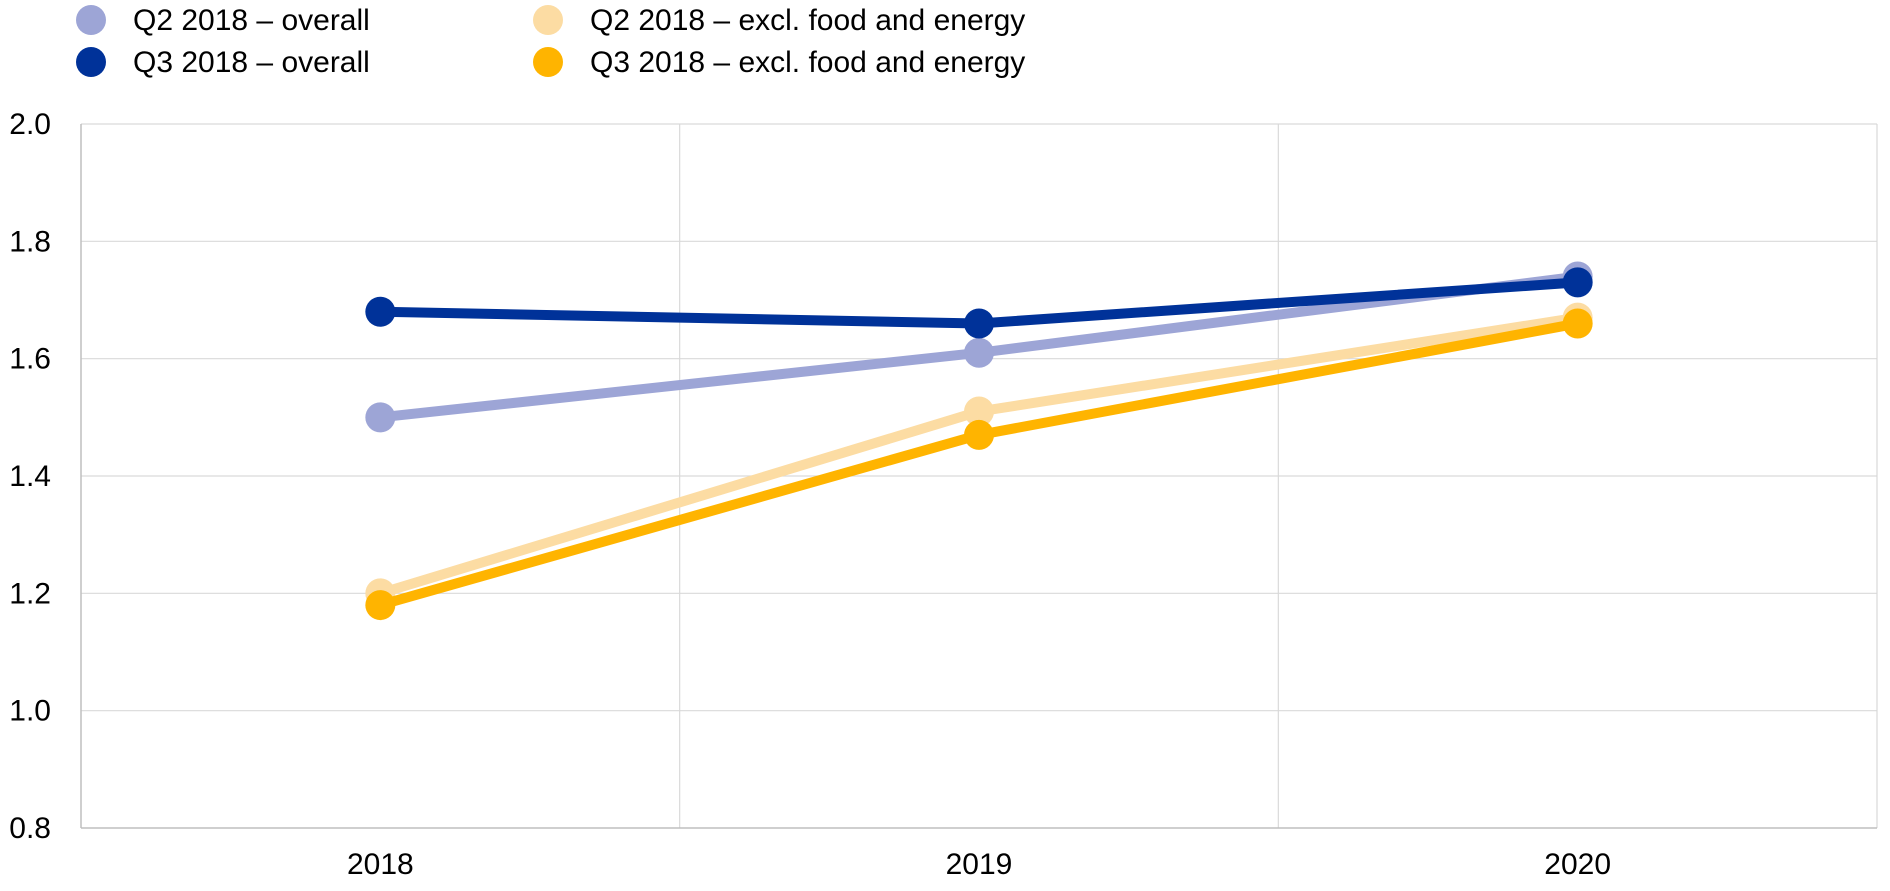 The image size is (1890, 891). I want to click on legend-label: Q2 2018 – excl. food and energy, so click(807, 20).